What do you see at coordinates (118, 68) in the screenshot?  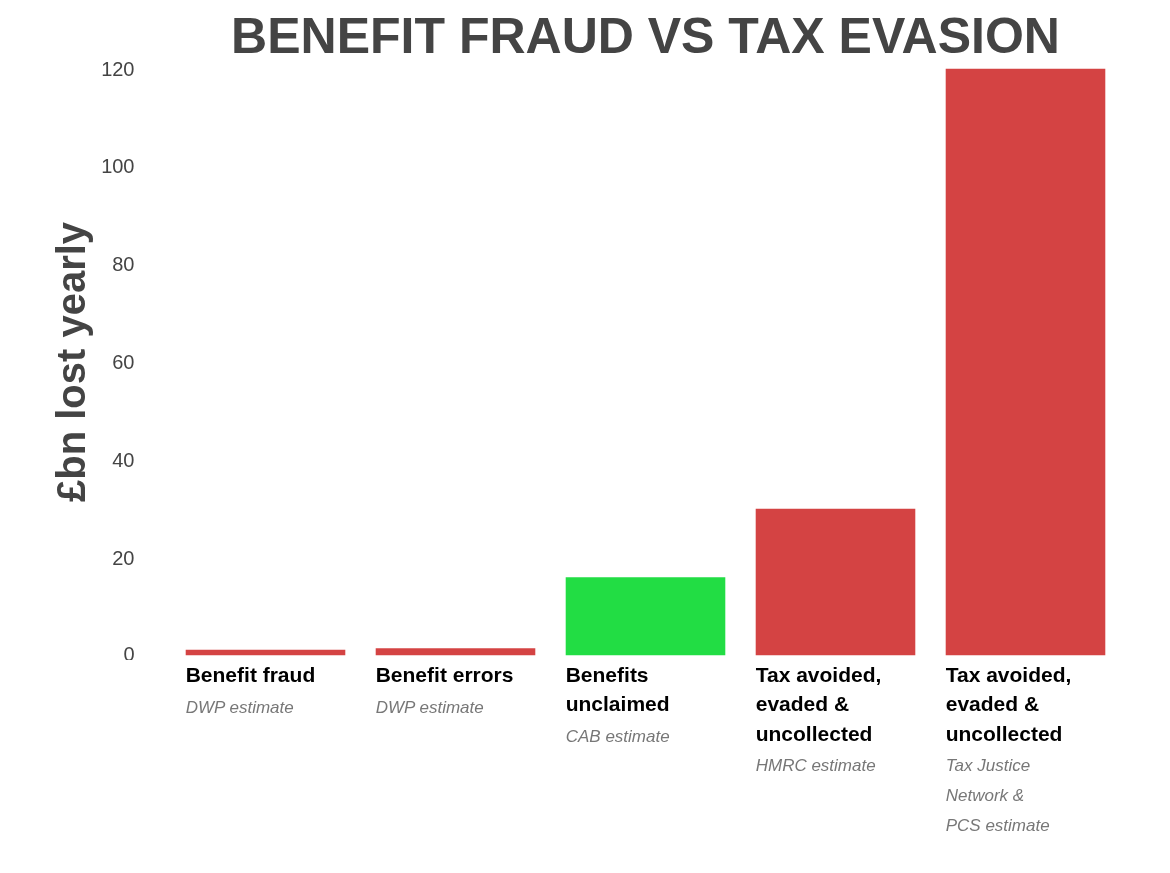 I see `y-tick-label: 120` at bounding box center [118, 68].